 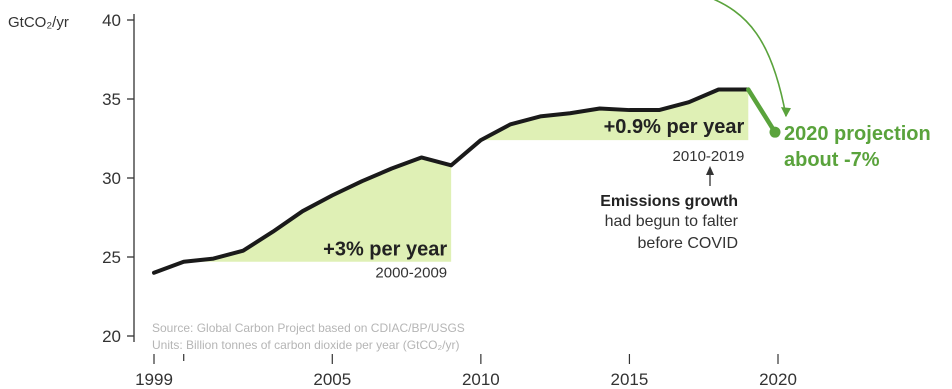 What do you see at coordinates (38, 22) in the screenshot?
I see `y-axis-label: GtCO₂/yr` at bounding box center [38, 22].